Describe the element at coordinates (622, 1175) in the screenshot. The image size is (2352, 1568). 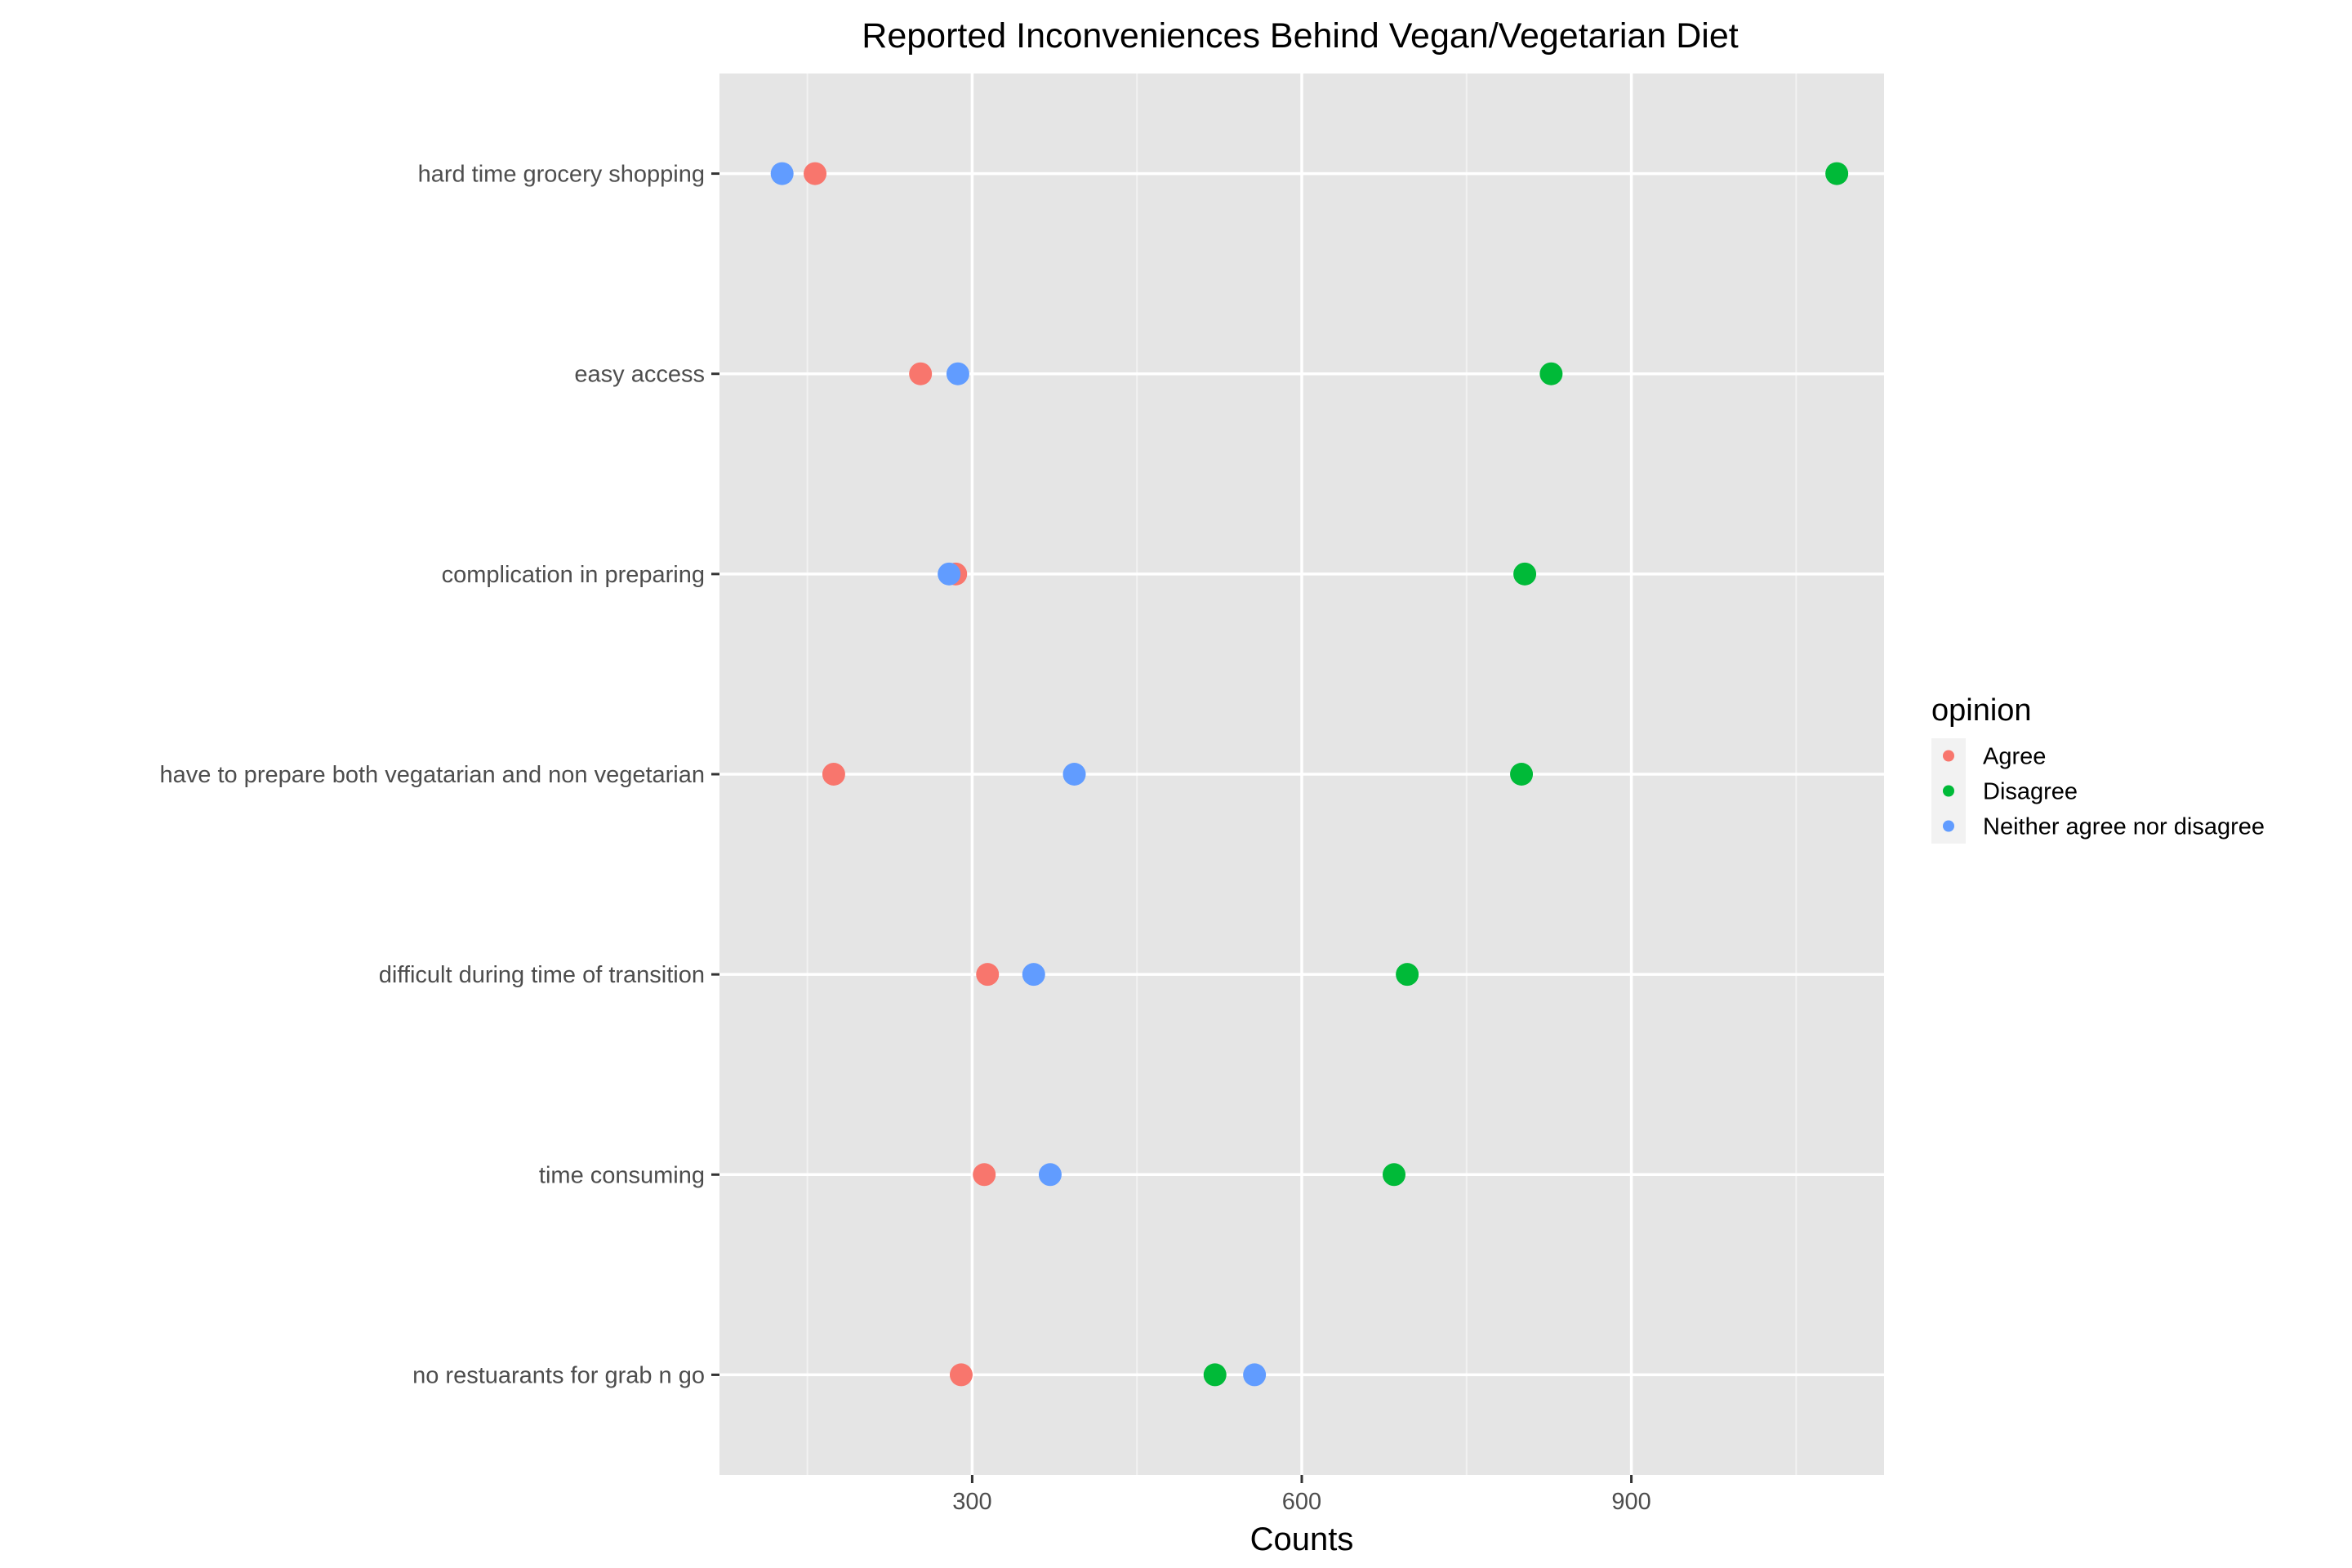
I see `y-tick-label: time consuming` at that location.